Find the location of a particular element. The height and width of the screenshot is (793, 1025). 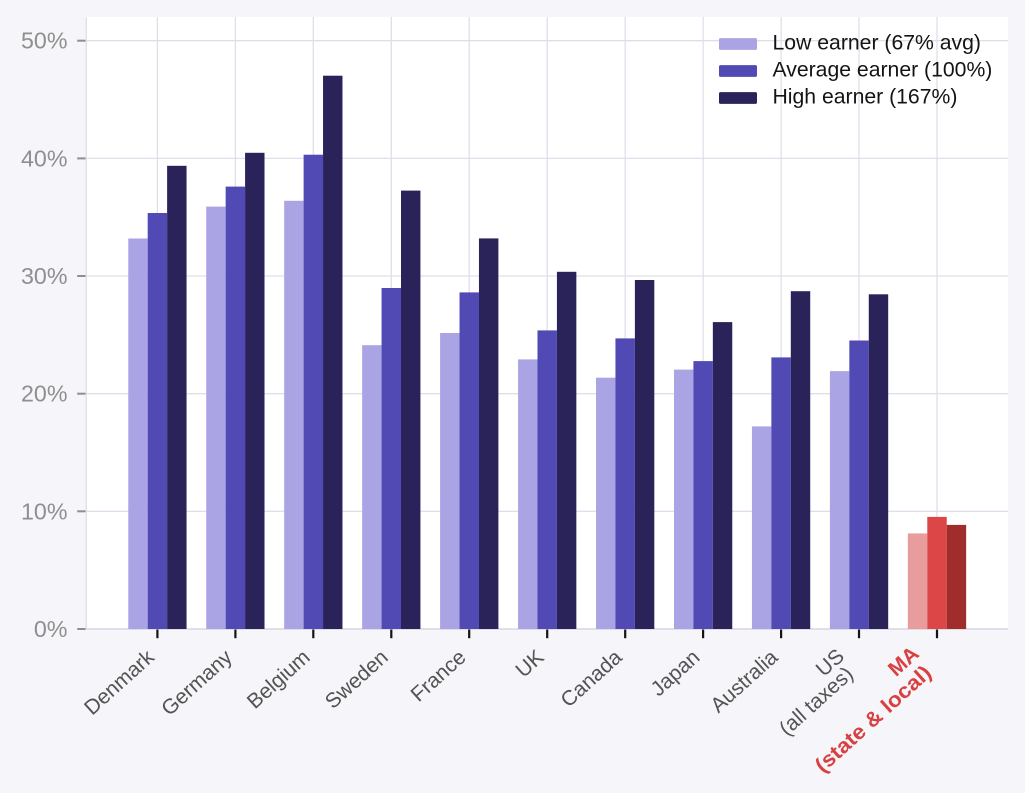

svg-text: 10% is located at coordinates (44, 511).